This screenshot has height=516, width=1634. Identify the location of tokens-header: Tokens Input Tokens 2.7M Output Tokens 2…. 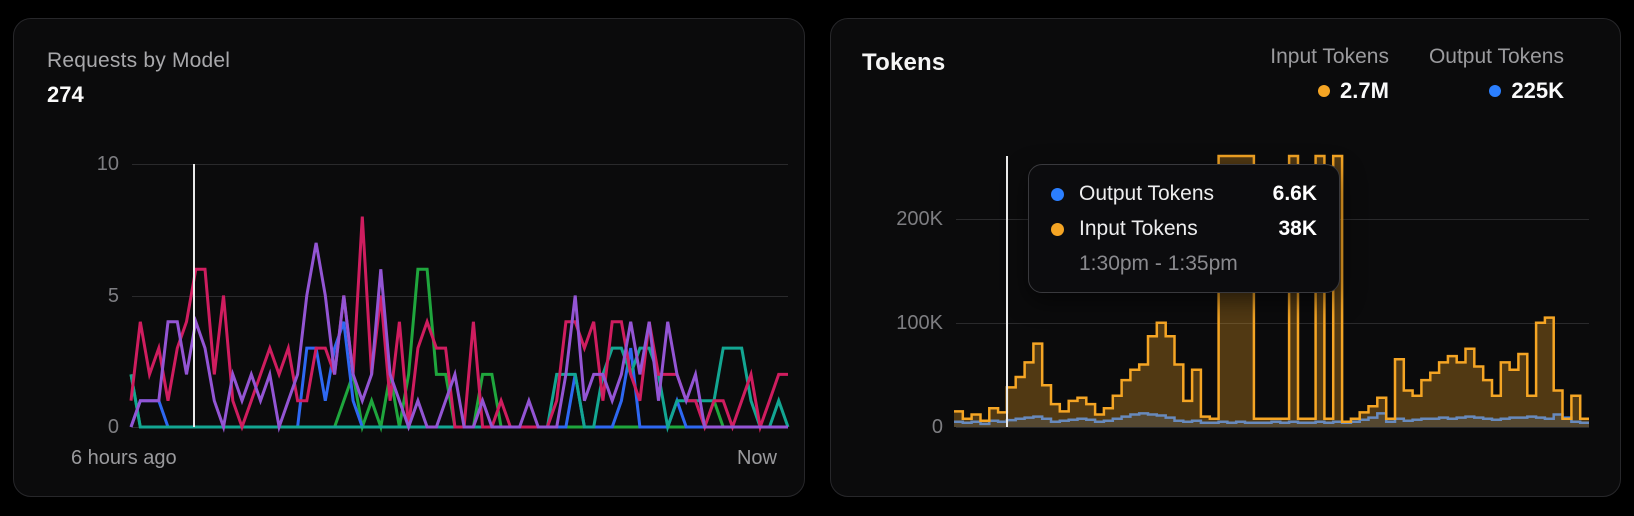
(1213, 74).